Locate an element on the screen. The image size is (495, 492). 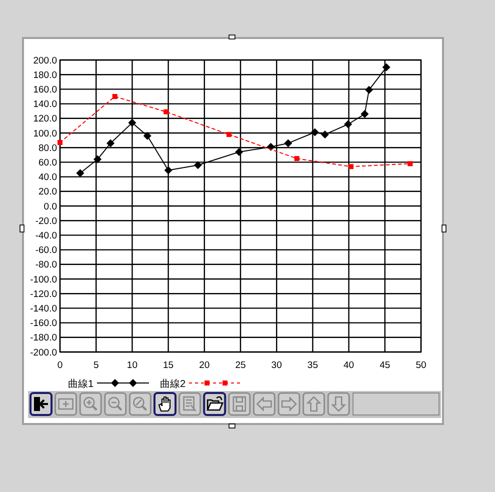
x-tick-label: 40 is located at coordinates (349, 365).